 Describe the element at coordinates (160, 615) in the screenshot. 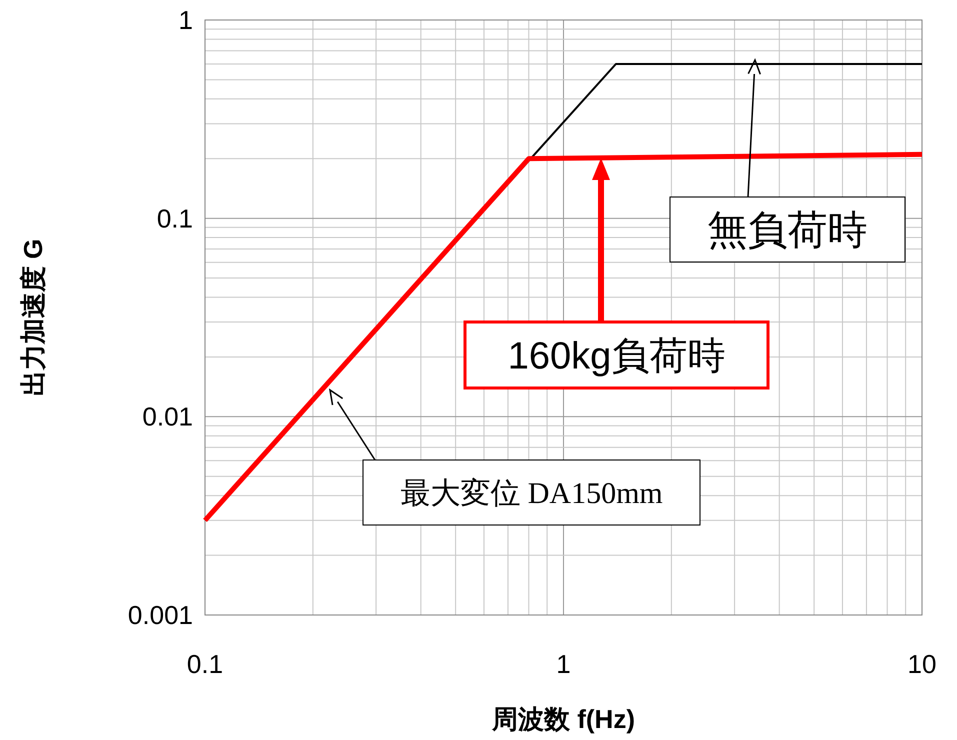

I see `y-tick-label: 0.001` at that location.